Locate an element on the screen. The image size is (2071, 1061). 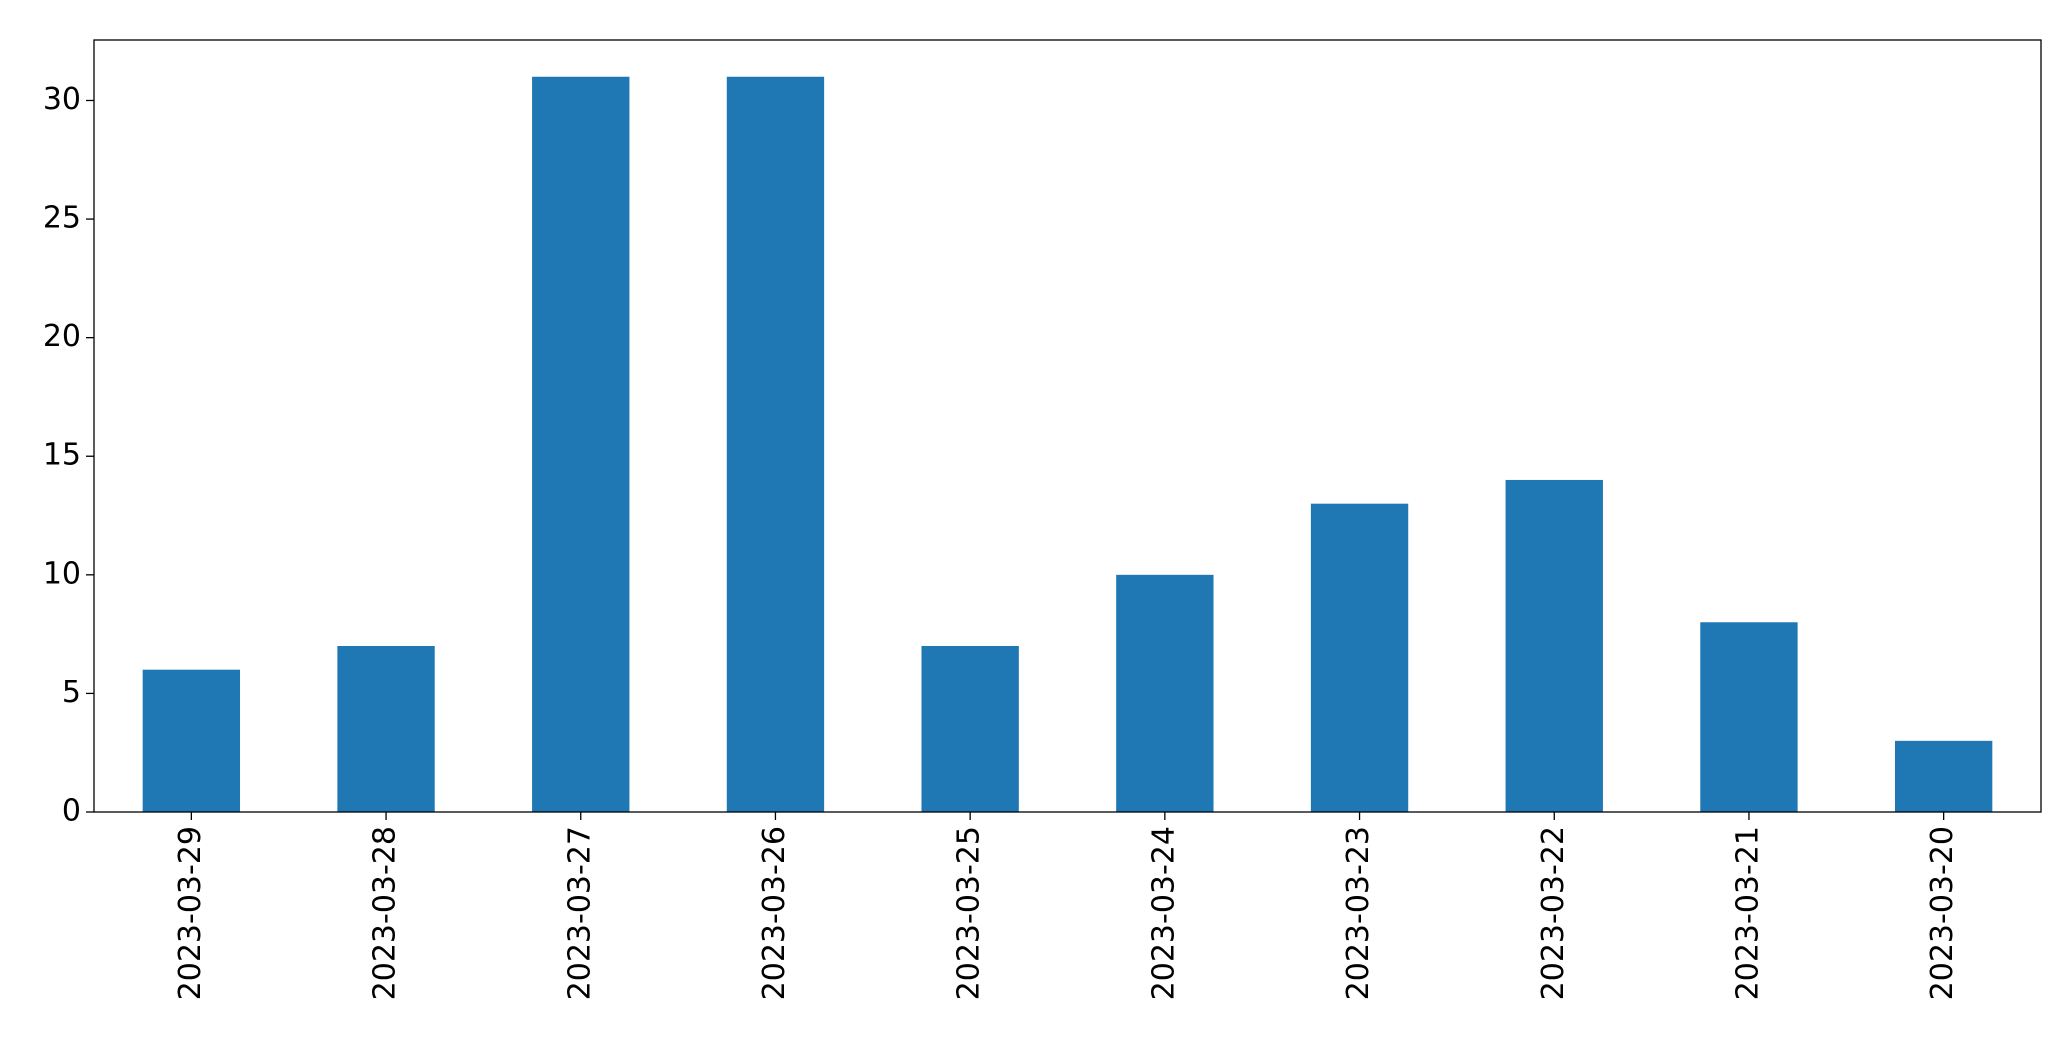
y-tick-label: 0 is located at coordinates (71, 811).